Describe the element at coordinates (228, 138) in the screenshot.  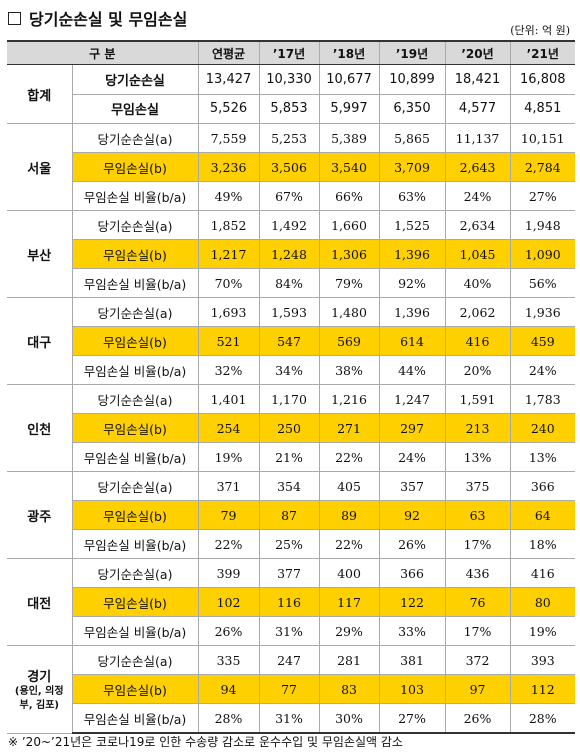
I see `value-cell: 7,559` at that location.